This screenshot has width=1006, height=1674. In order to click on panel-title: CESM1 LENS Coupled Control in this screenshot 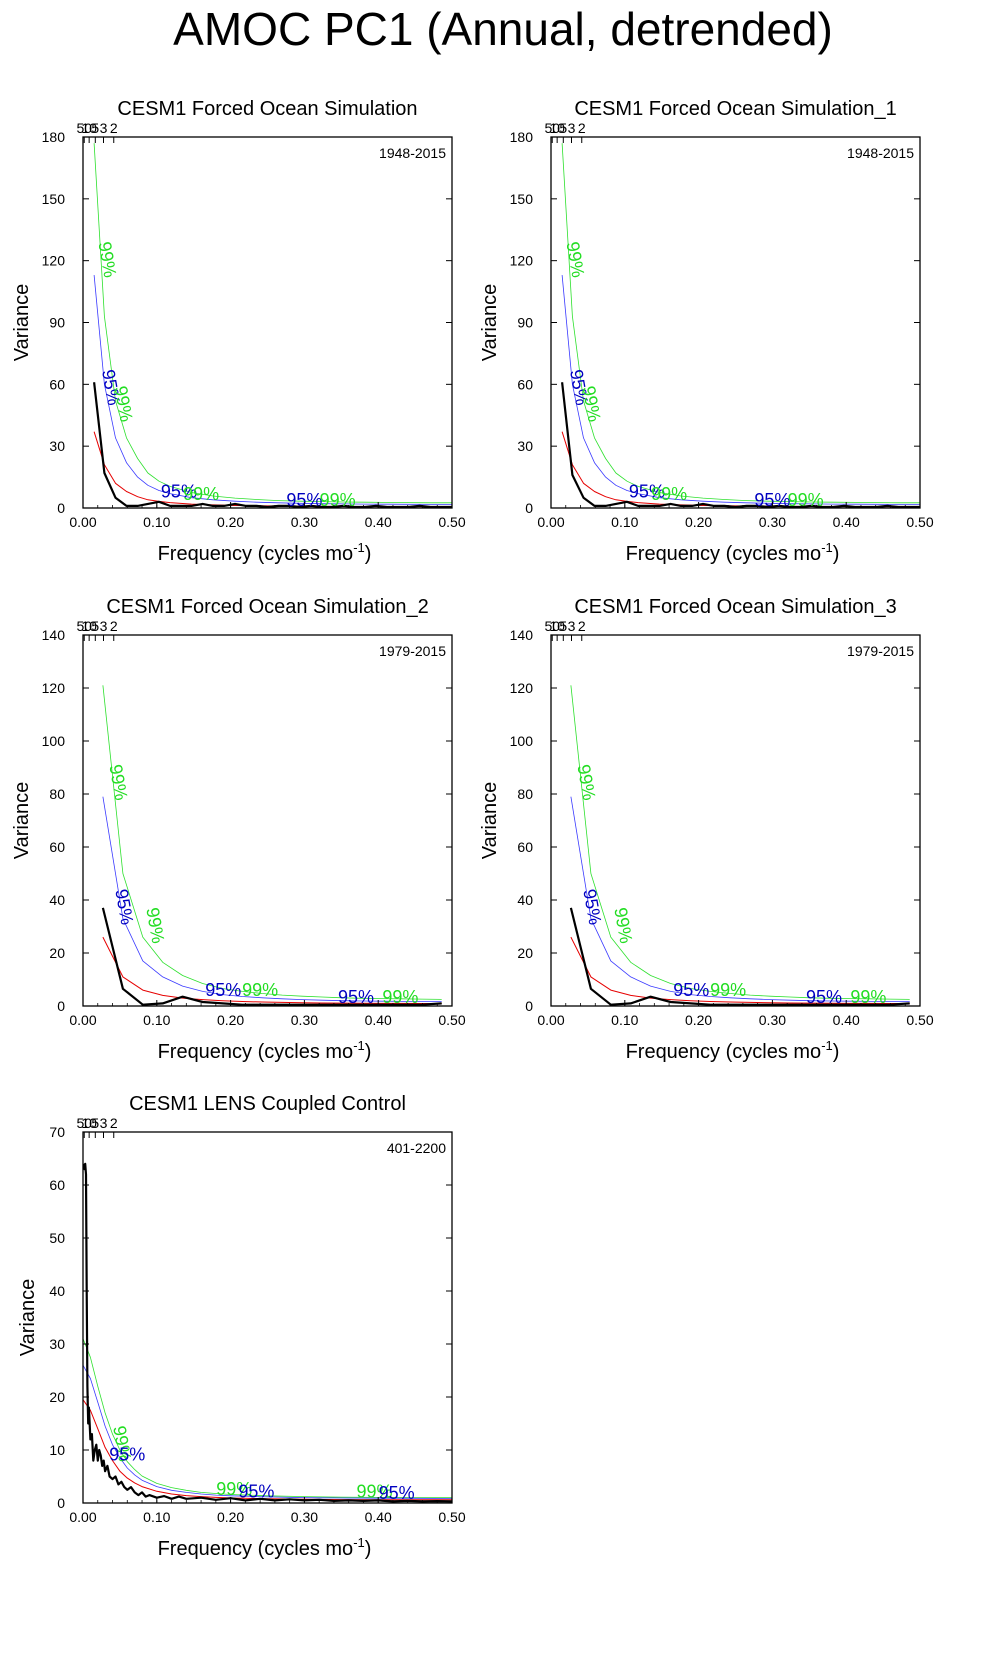, I will do `click(267, 1104)`.